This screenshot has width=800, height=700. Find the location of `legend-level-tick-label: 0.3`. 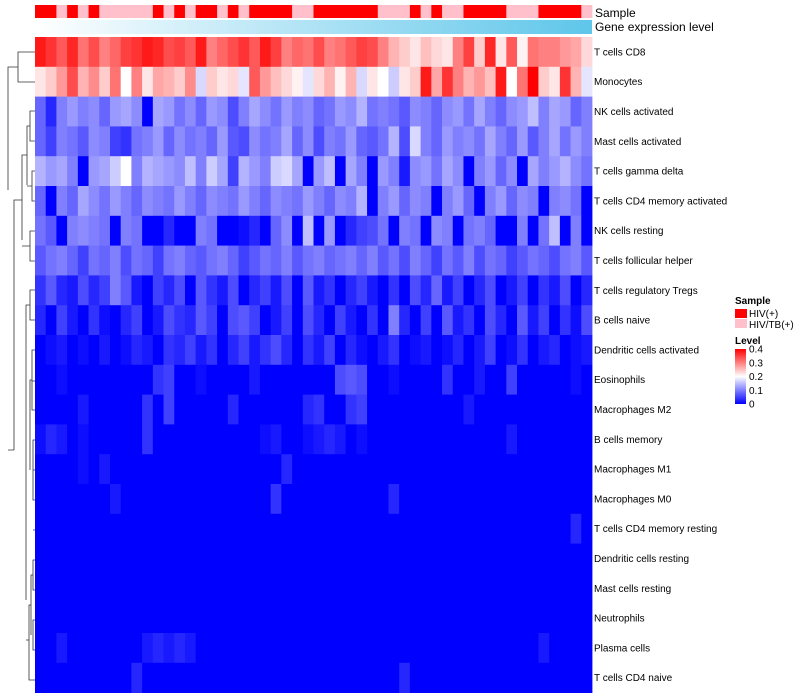

legend-level-tick-label: 0.3 is located at coordinates (756, 363).